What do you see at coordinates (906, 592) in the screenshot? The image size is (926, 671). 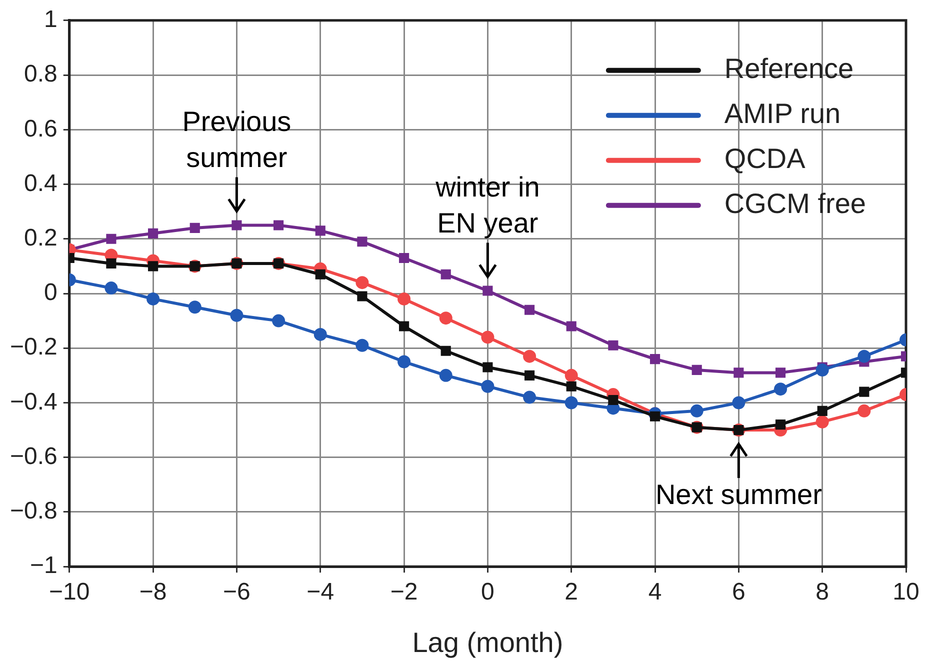 I see `x-tick-label: 10` at bounding box center [906, 592].